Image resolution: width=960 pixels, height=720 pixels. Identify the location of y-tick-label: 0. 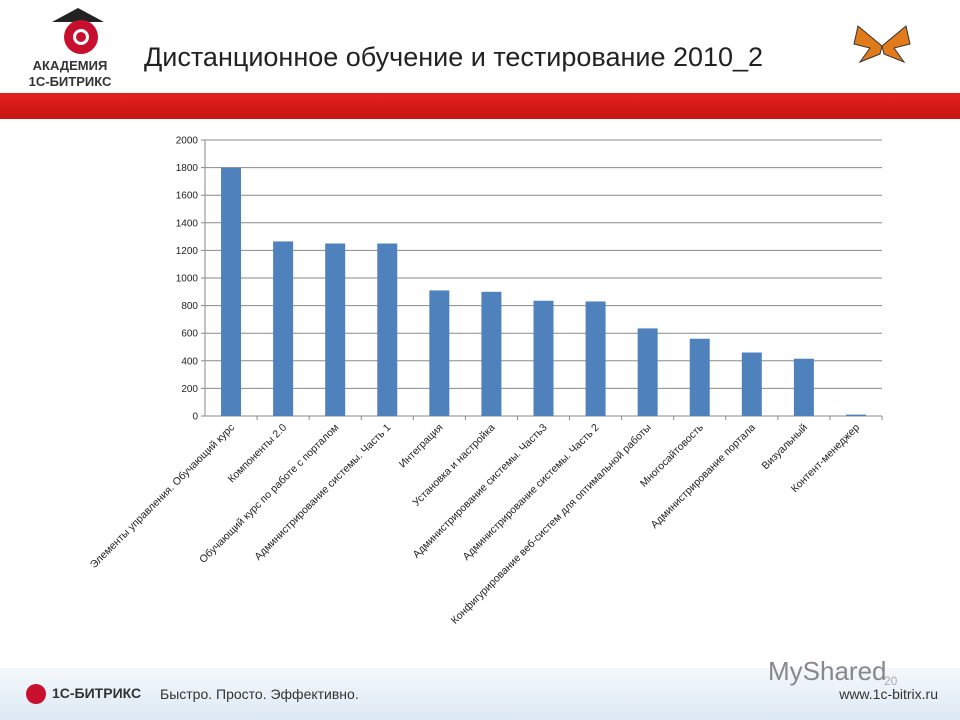
(195, 417).